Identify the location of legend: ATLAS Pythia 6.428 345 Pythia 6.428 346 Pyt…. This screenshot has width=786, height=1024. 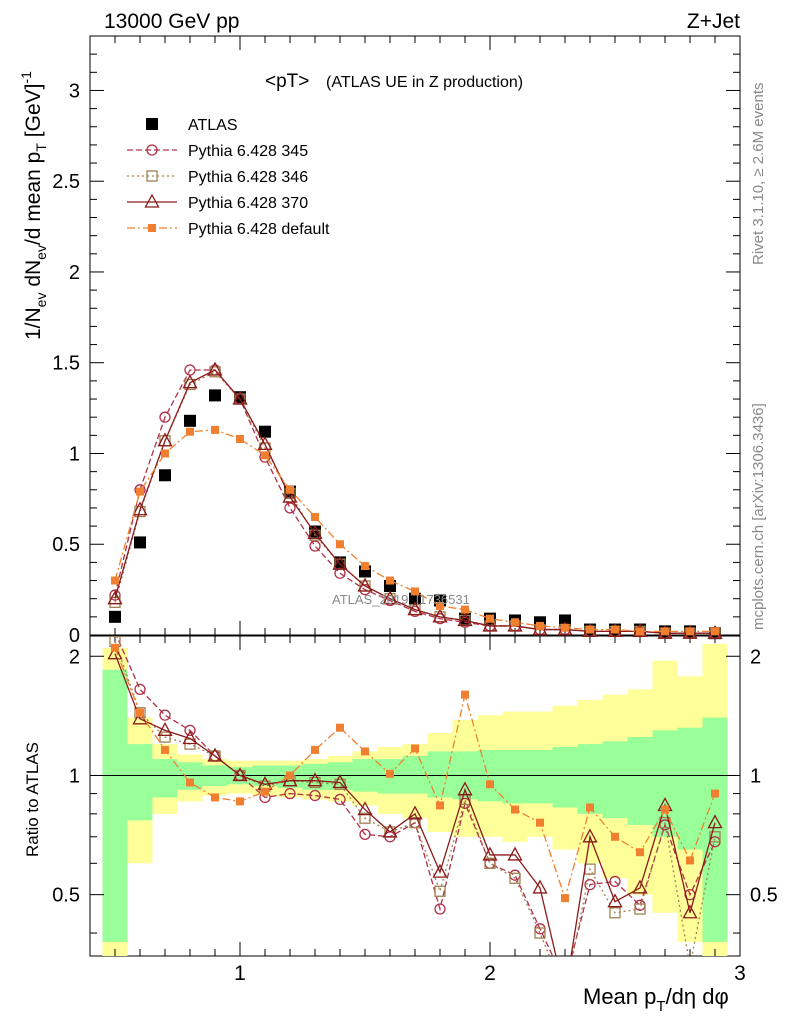
(228, 177).